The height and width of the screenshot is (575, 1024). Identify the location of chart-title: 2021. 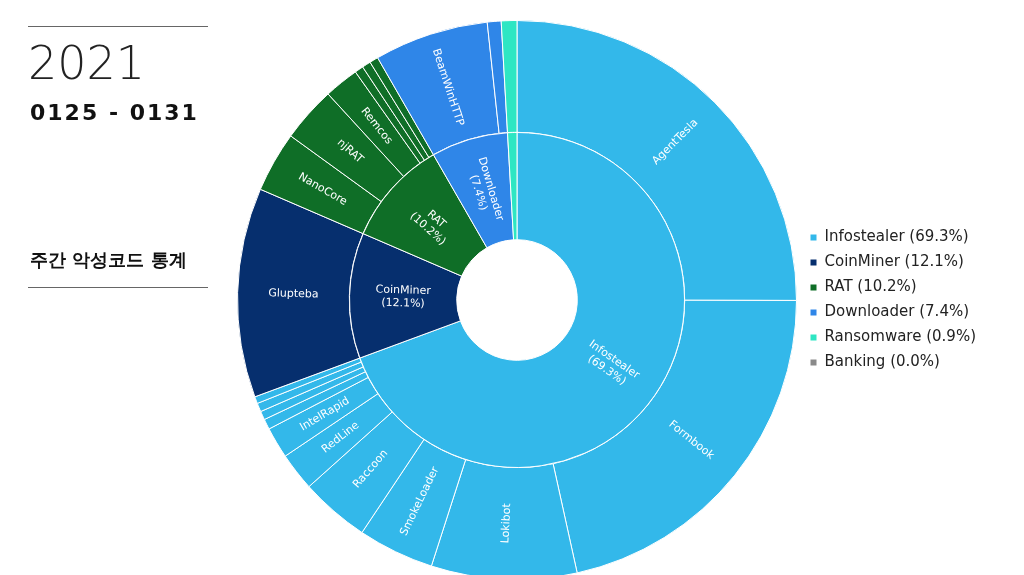
(87, 63).